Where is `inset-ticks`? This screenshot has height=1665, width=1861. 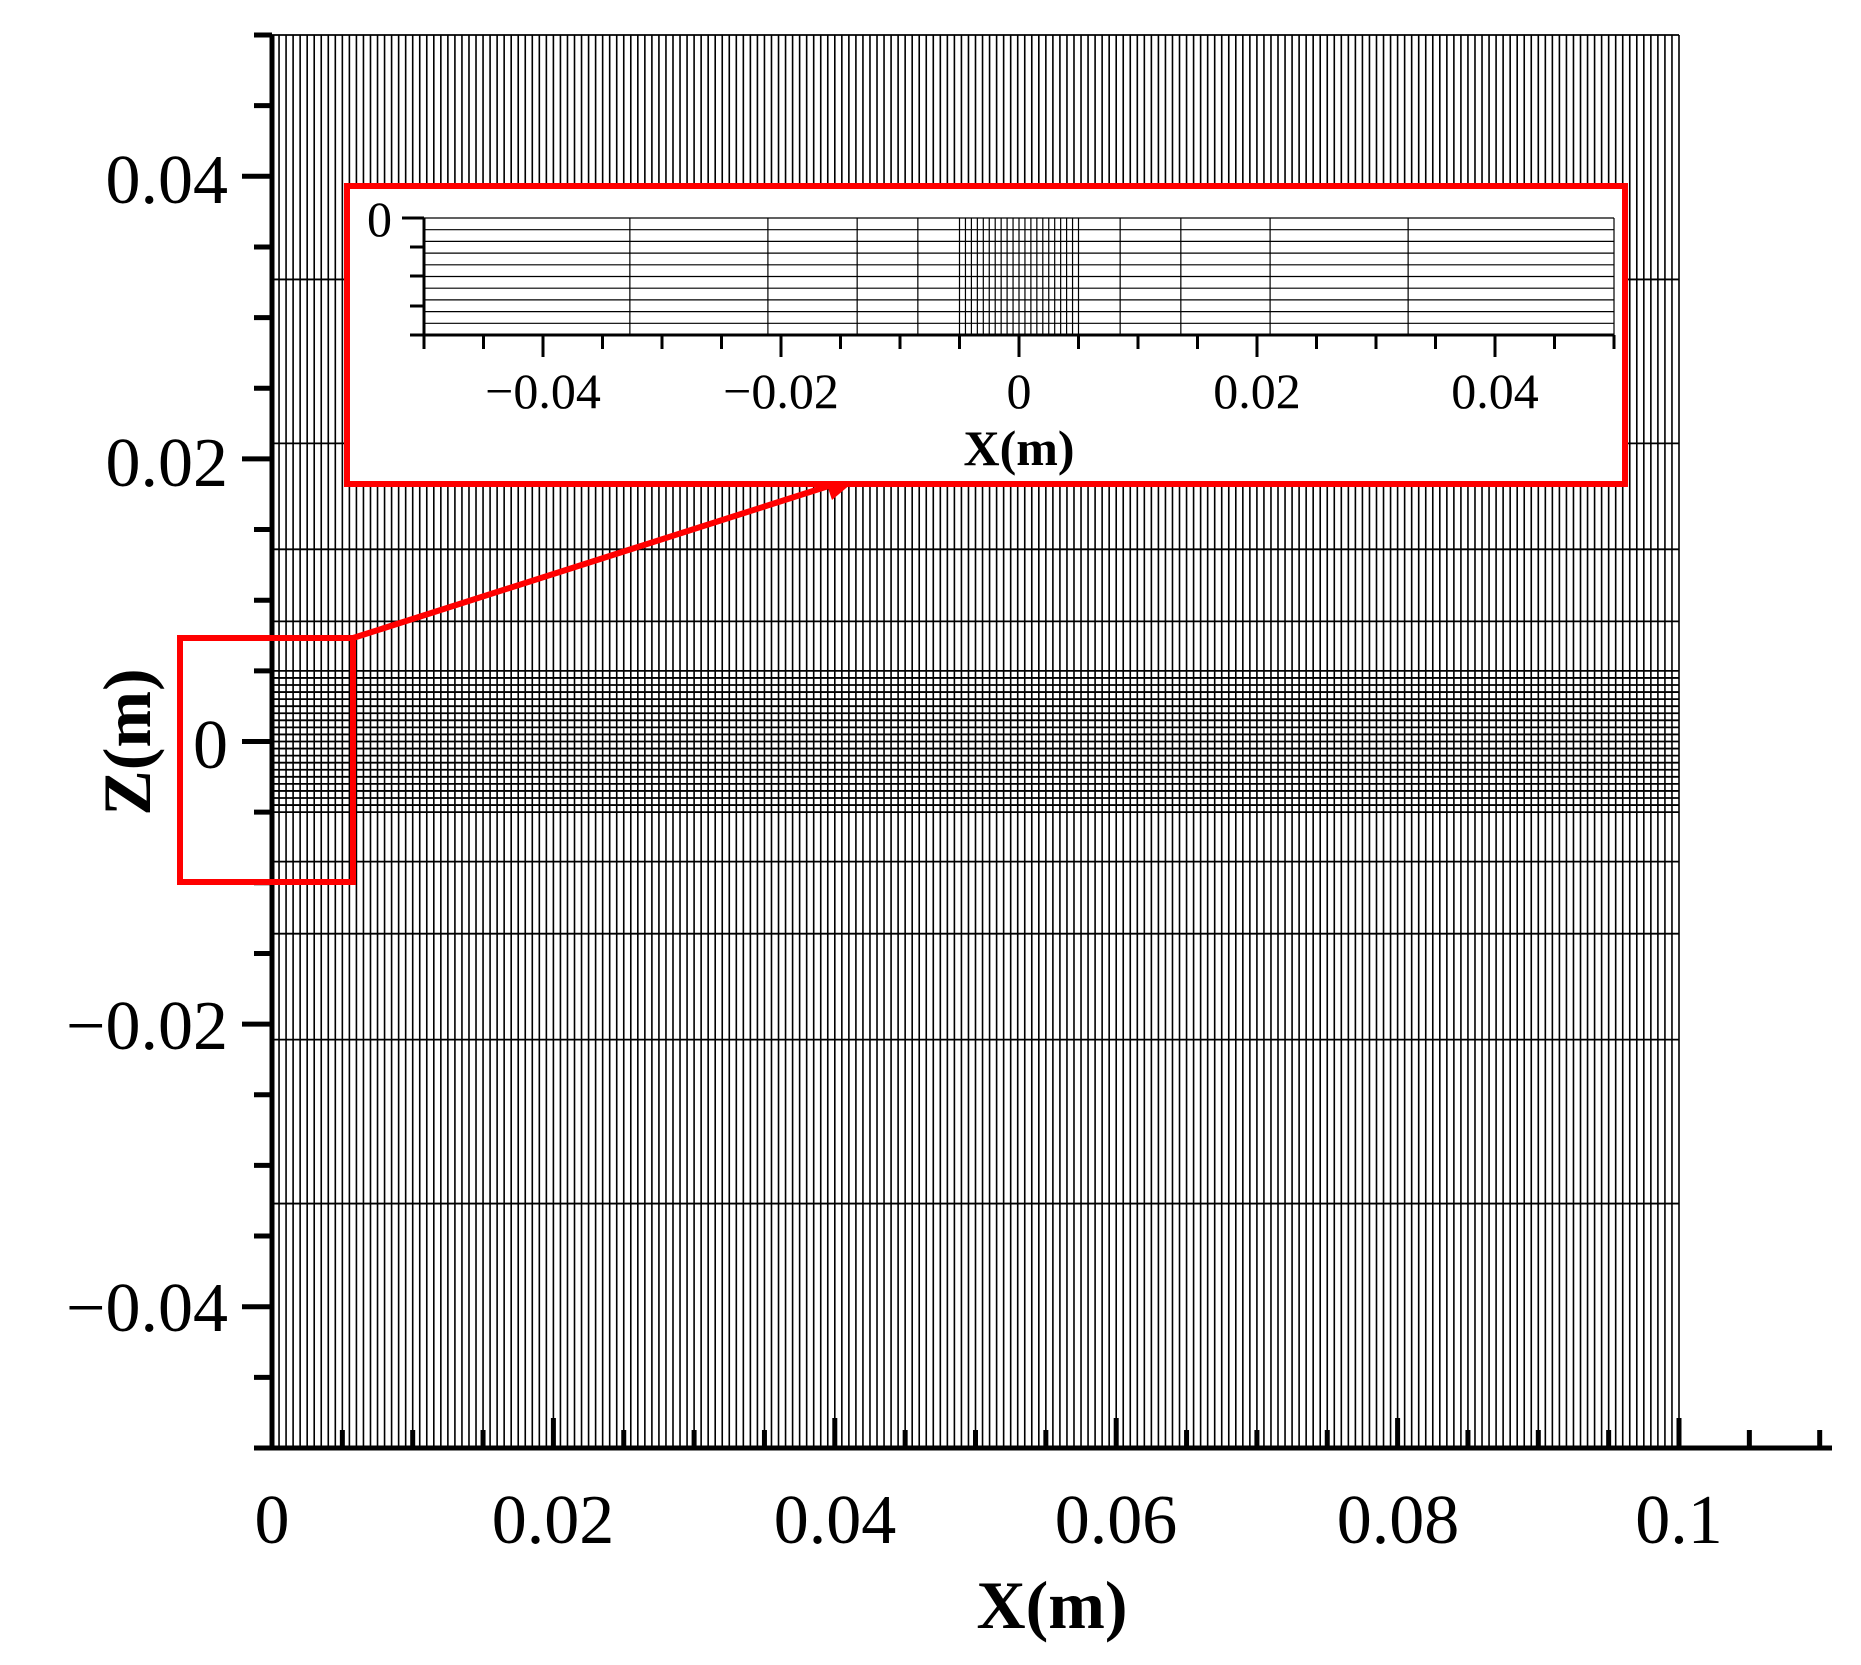 inset-ticks is located at coordinates (1009, 286).